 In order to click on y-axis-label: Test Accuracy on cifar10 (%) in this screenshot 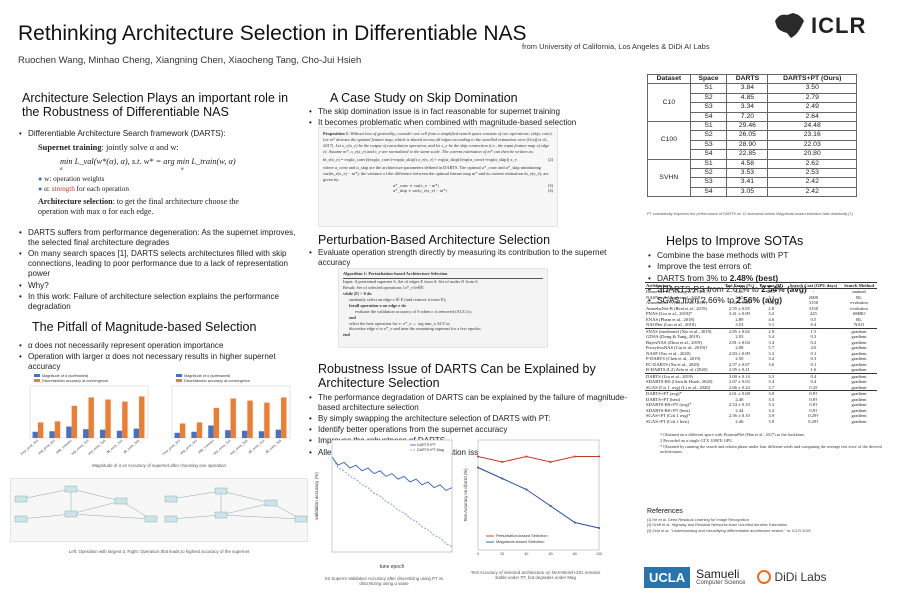, I will do `click(465, 495)`.